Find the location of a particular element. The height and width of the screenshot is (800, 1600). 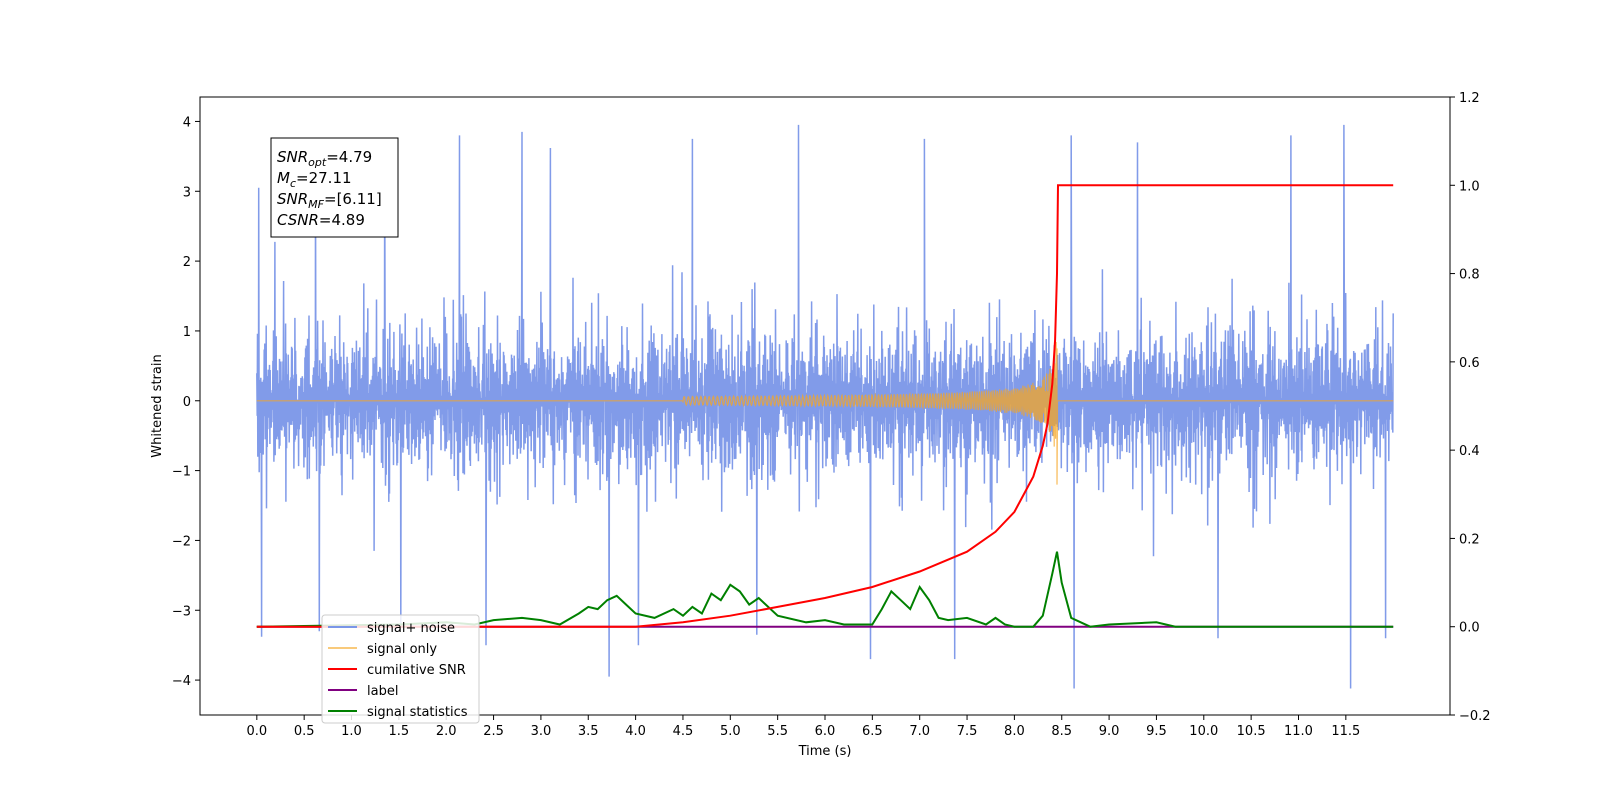

y2-tick-label: 0.0 is located at coordinates (1469, 628).